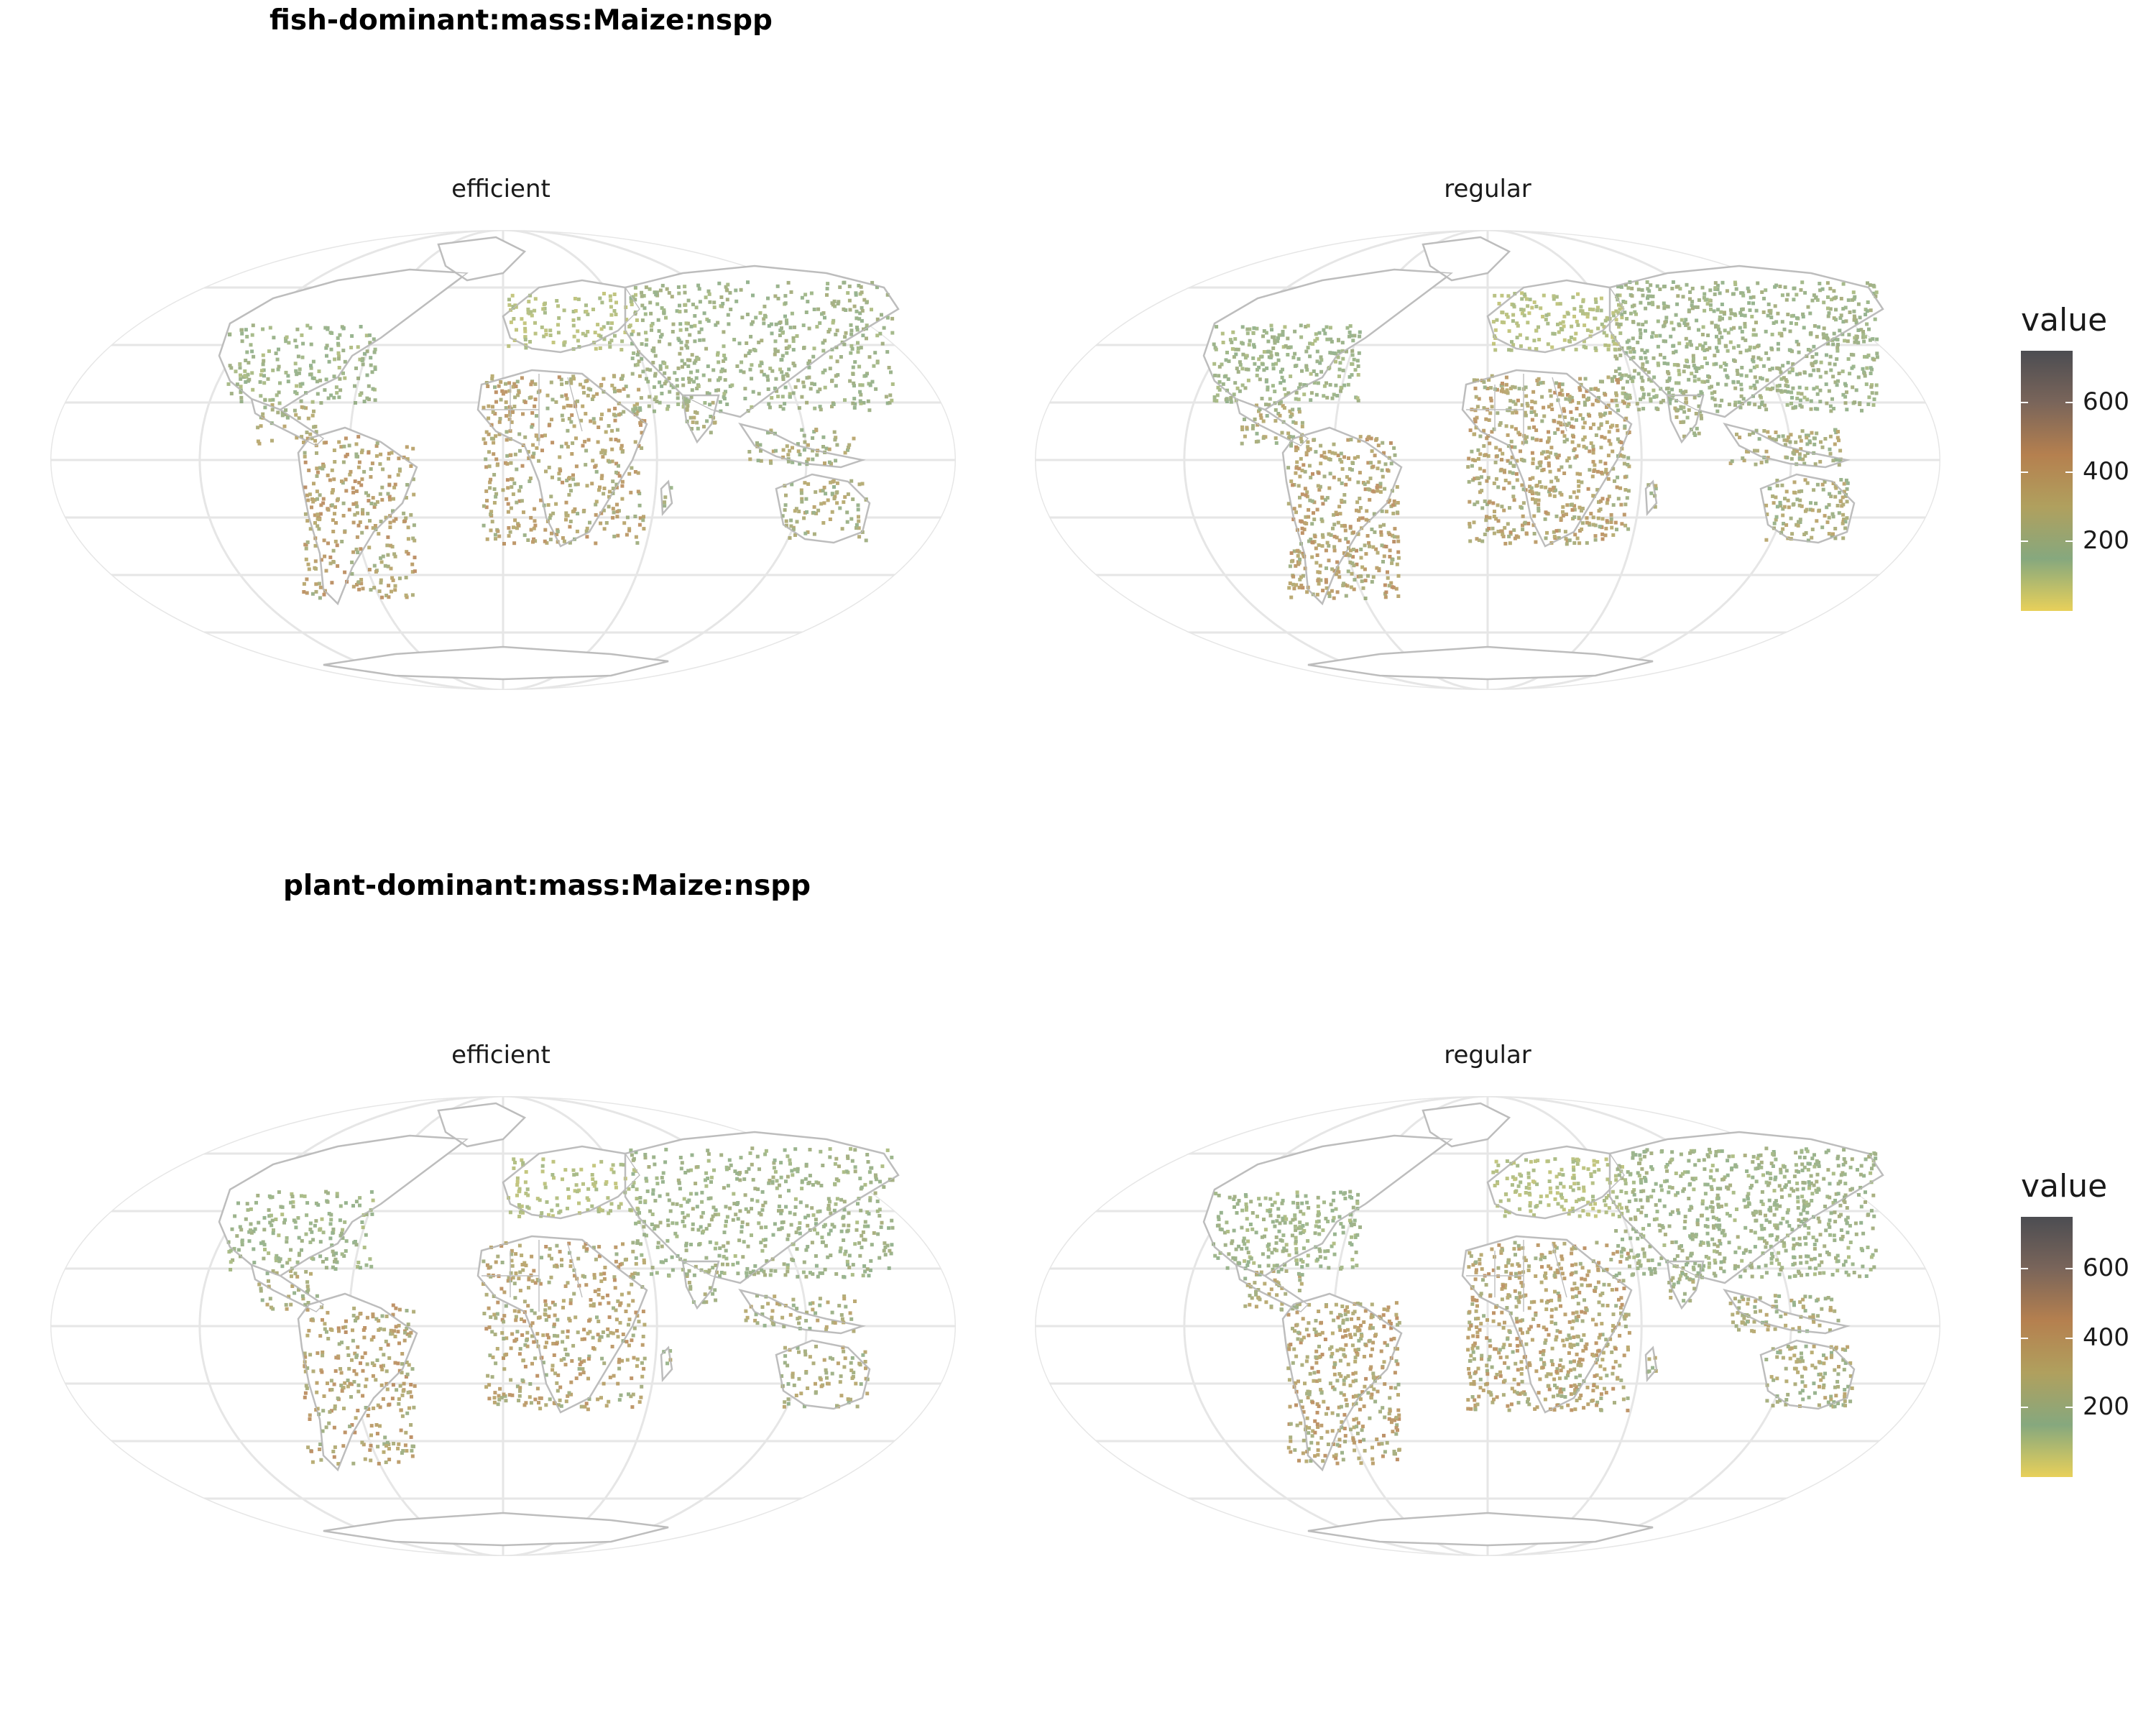 Image resolution: width=2156 pixels, height=1725 pixels. I want to click on landmasses, so click(1543, 458).